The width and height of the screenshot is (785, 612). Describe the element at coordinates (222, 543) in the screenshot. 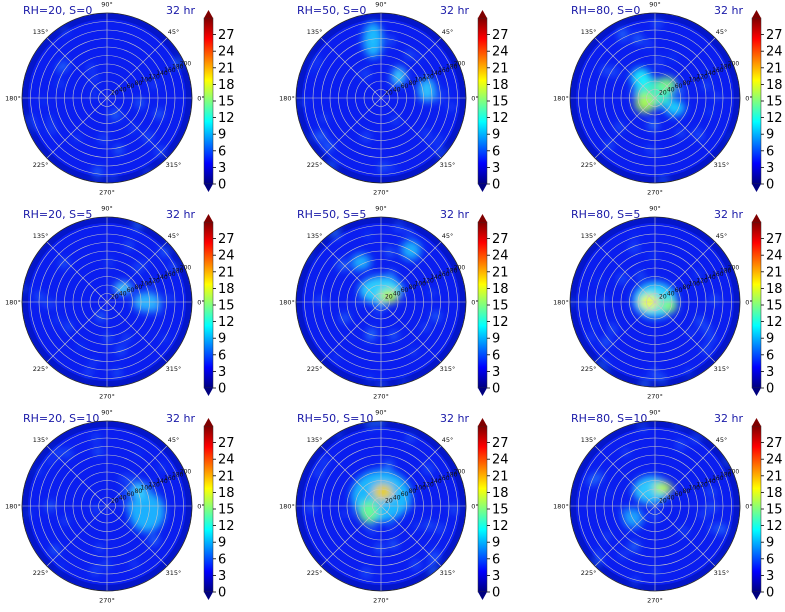

I see `colorbar-tick-label: 9` at that location.